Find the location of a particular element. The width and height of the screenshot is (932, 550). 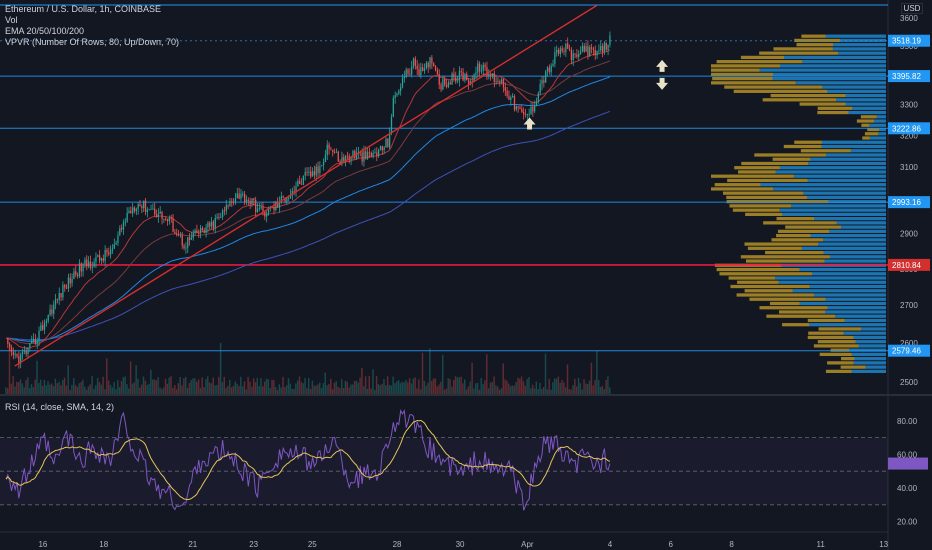

volume-indicator-label: Vol is located at coordinates (11, 20).